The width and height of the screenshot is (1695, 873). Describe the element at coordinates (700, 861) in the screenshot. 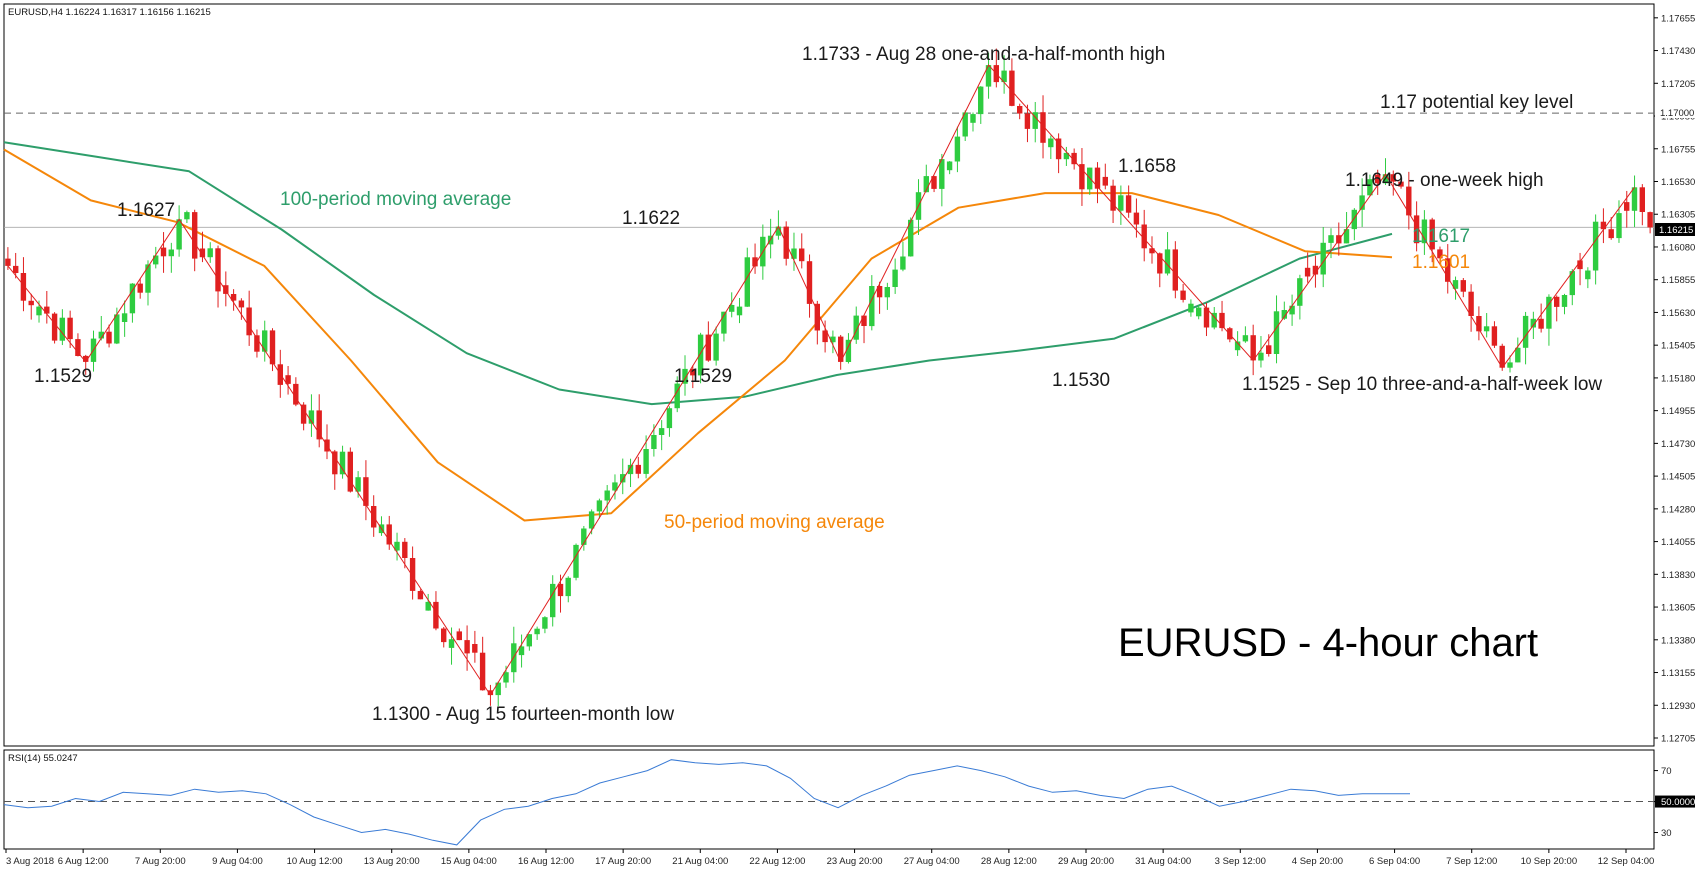

I see `x-tick-label: 21 Aug 04:00` at that location.